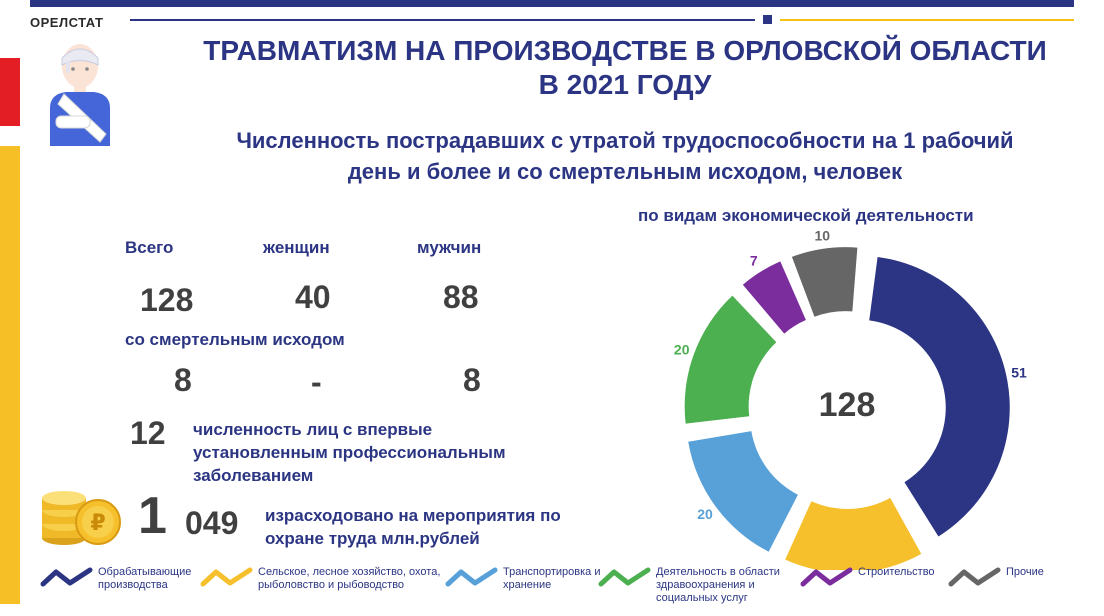 The height and width of the screenshot is (616, 1104). What do you see at coordinates (705, 514) in the screenshot?
I see `donut-value-label-3: 20` at bounding box center [705, 514].